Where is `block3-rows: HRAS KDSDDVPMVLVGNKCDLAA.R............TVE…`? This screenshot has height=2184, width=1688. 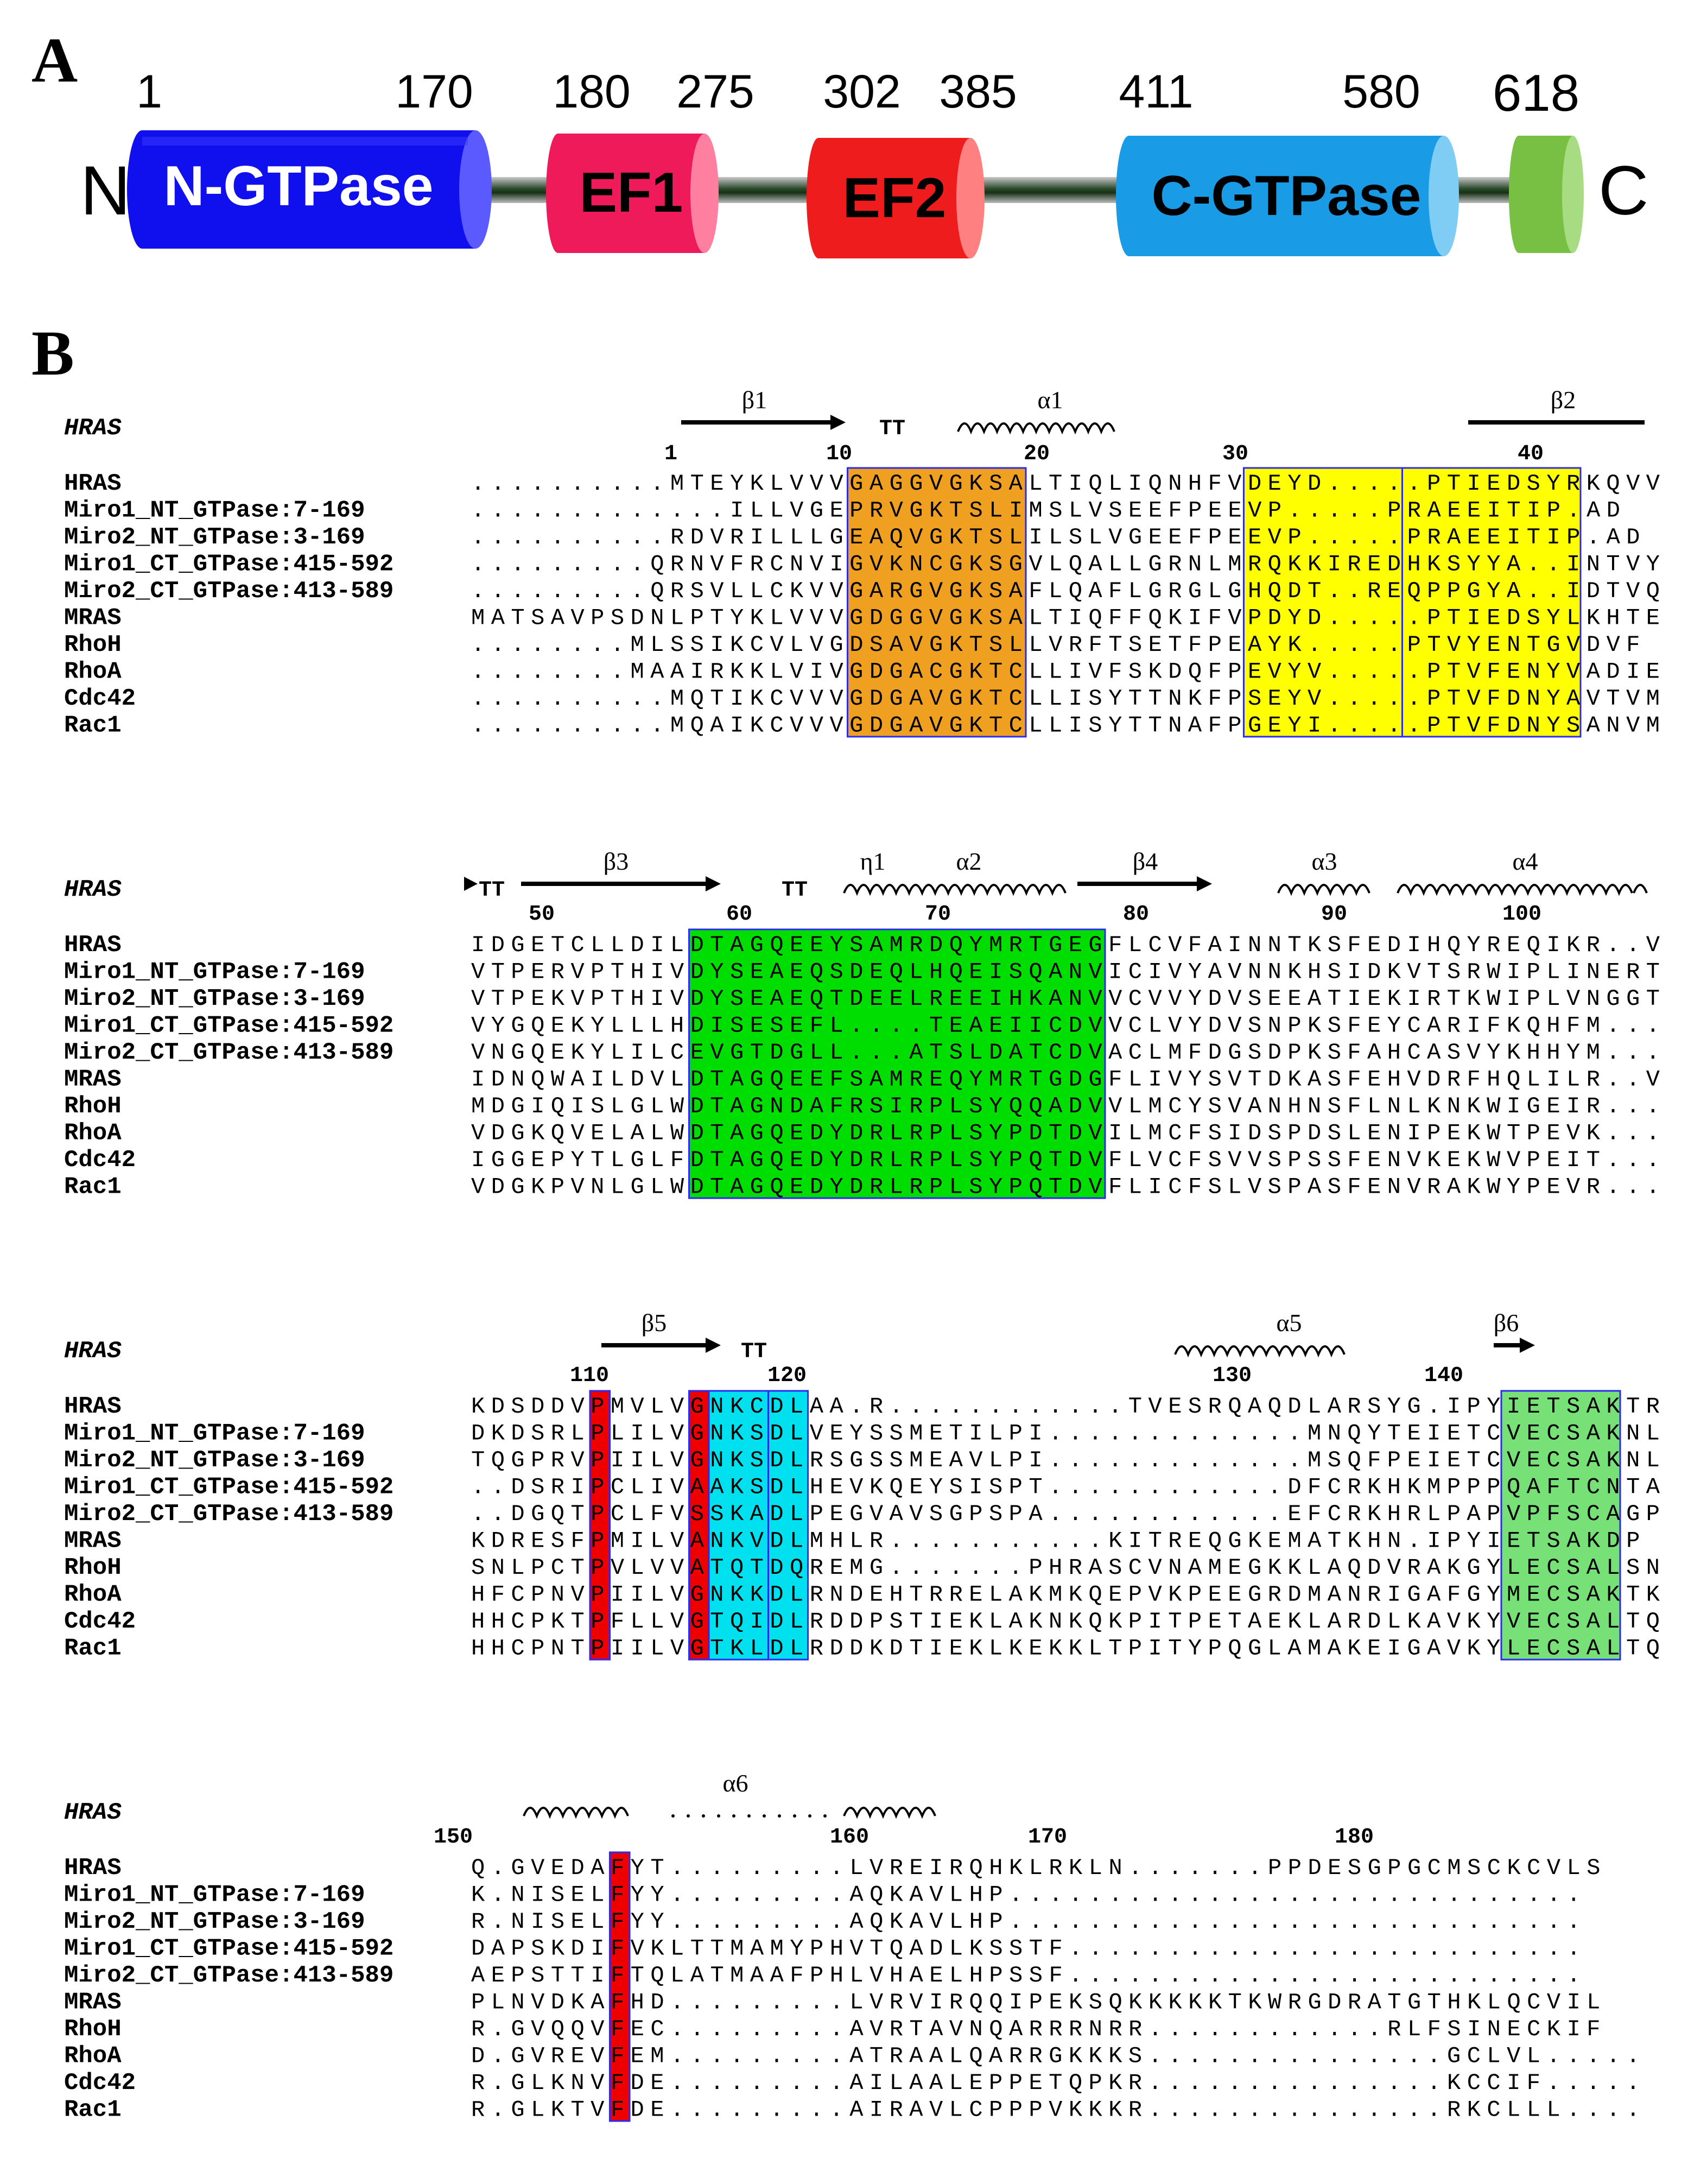
block3-rows: HRAS KDSDDVPMVLVGNKCDLAA.R............TVE… is located at coordinates (862, 1526).